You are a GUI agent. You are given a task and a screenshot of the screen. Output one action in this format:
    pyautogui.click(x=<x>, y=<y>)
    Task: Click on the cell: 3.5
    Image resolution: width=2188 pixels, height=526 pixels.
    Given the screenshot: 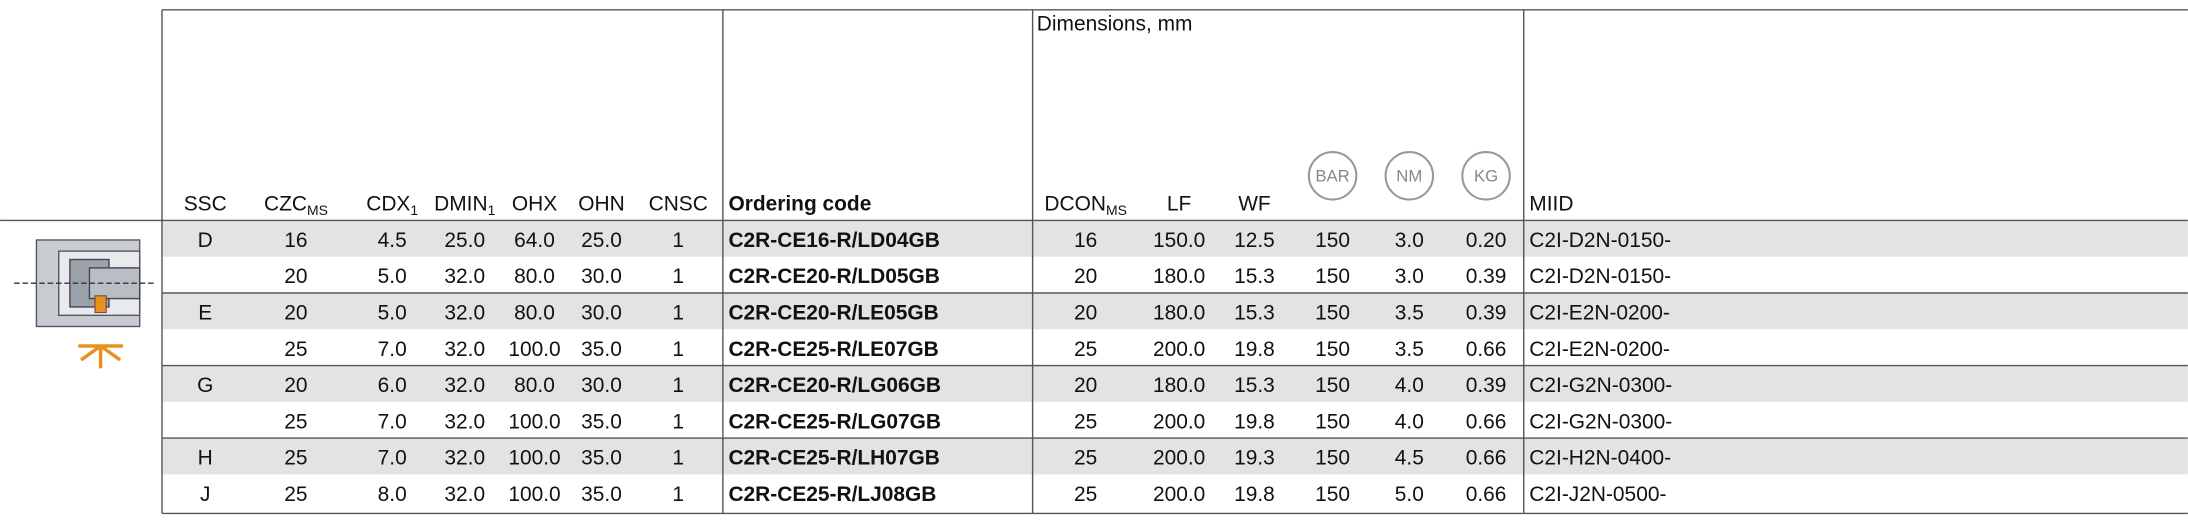 What is the action you would take?
    pyautogui.click(x=1409, y=349)
    